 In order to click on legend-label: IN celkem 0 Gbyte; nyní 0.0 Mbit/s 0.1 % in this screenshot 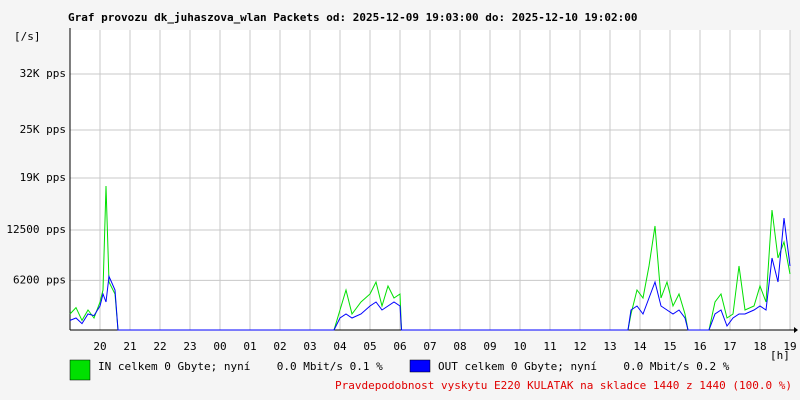, I will do `click(240, 366)`.